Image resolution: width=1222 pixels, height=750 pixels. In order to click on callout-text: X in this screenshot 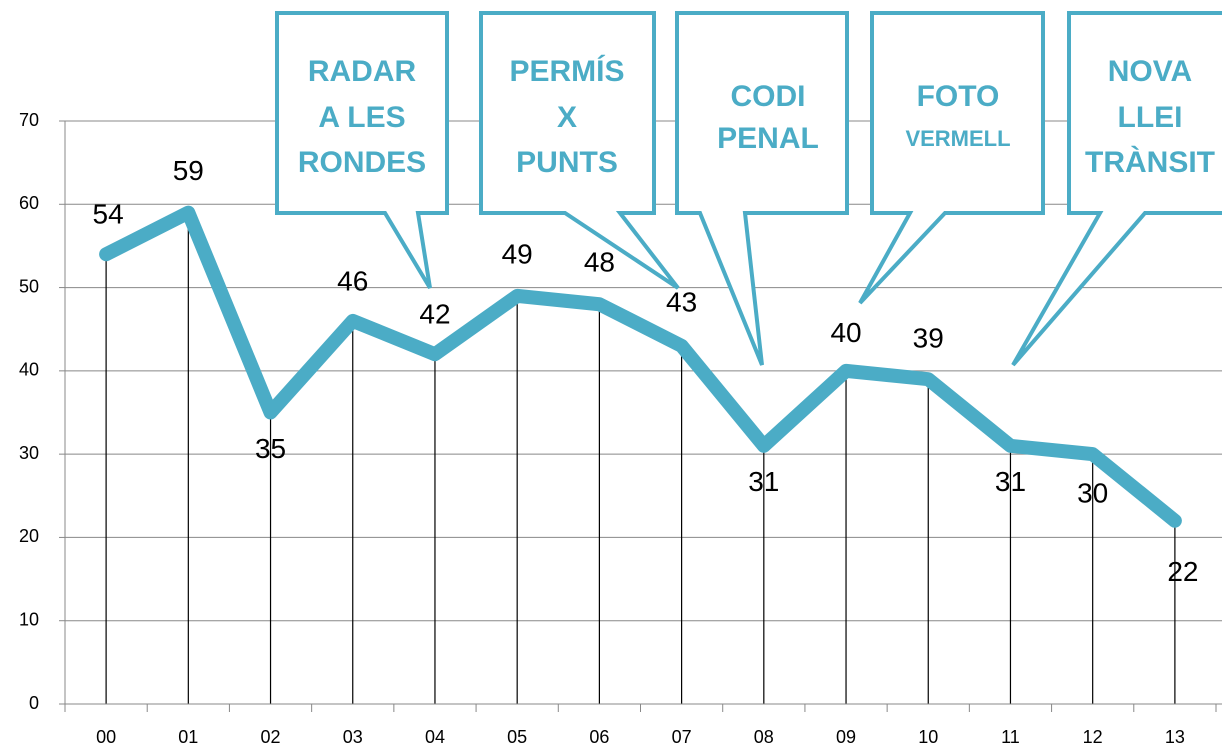, I will do `click(567, 117)`.